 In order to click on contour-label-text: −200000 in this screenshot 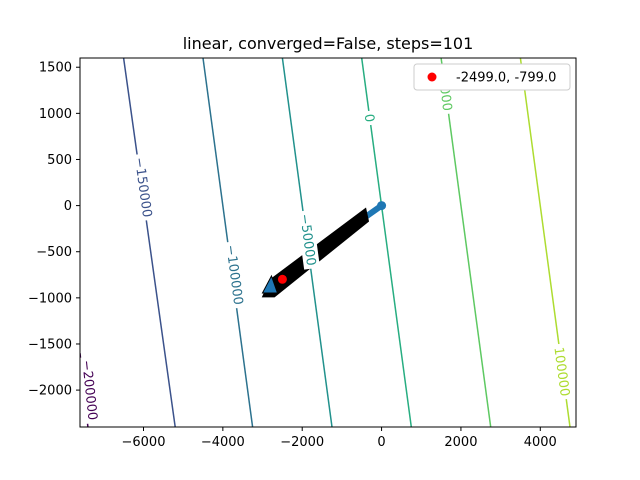, I will do `click(88, 390)`.